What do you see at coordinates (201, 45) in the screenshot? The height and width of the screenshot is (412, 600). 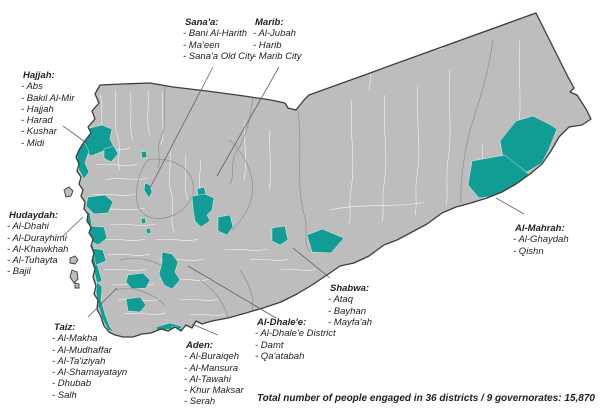 I see `district-item: - Ma'een` at bounding box center [201, 45].